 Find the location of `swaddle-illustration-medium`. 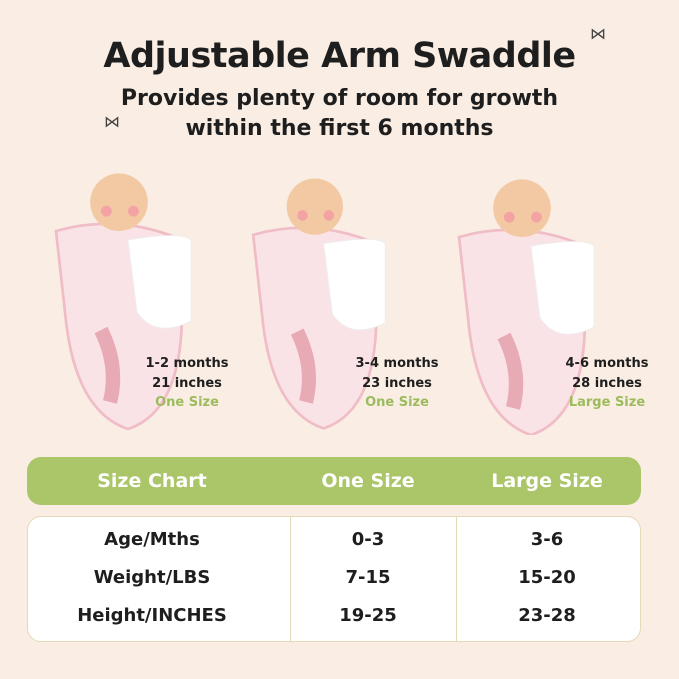

swaddle-illustration-medium is located at coordinates (318, 304).